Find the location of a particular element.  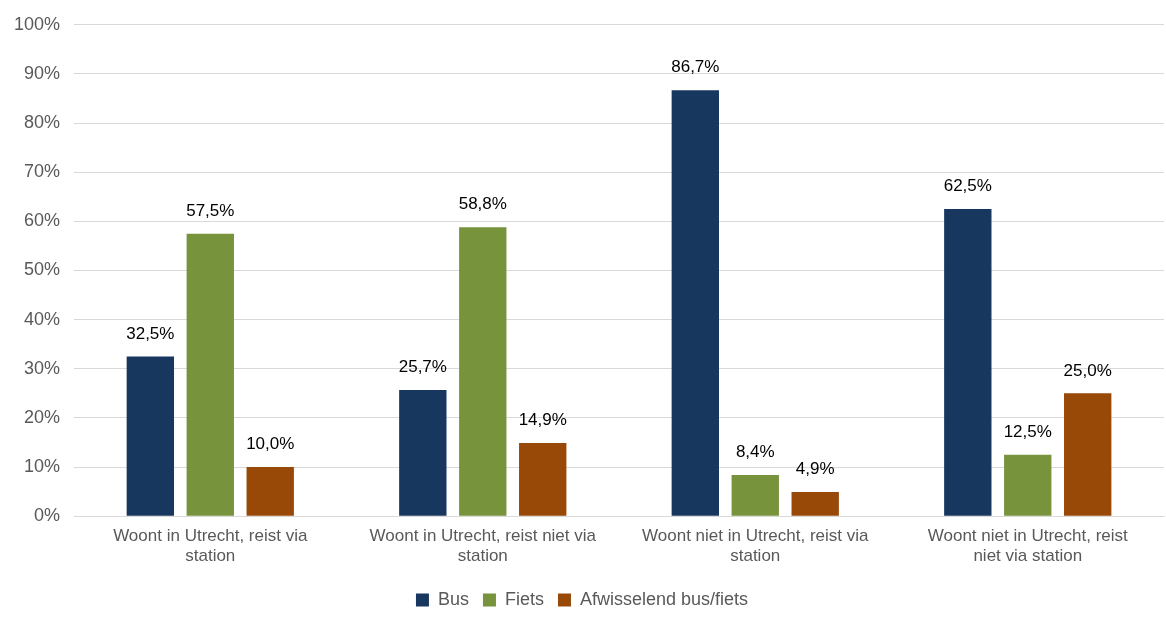

data-label: 86,7% is located at coordinates (695, 67).